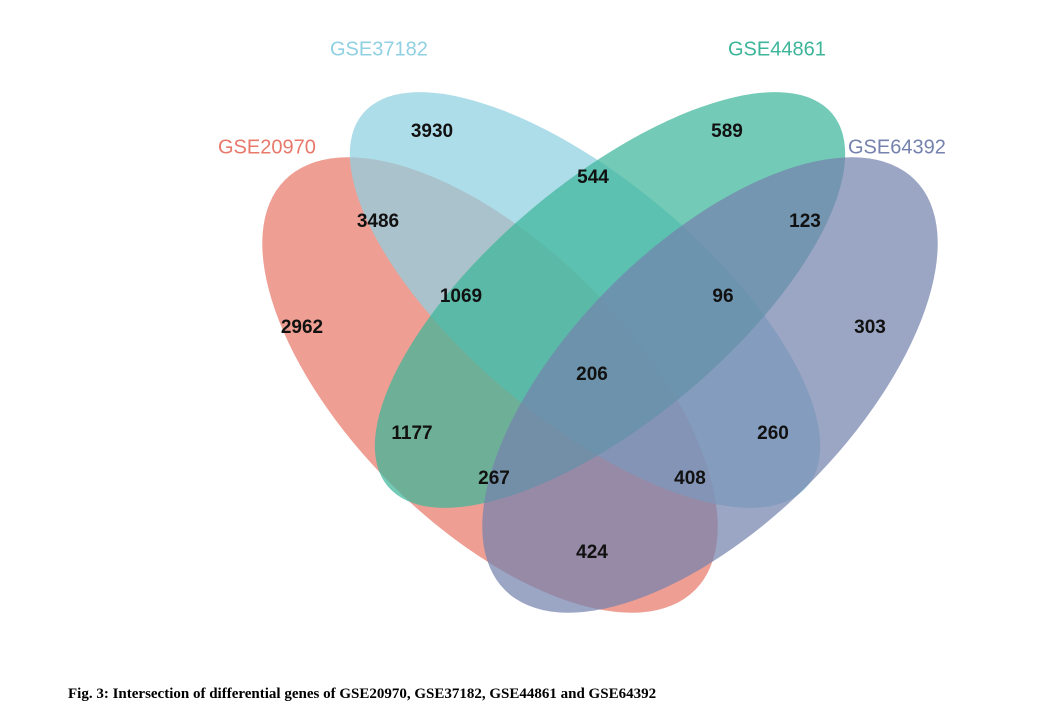 This screenshot has width=1039, height=722. What do you see at coordinates (777, 49) in the screenshot?
I see `set-label: GSE44861` at bounding box center [777, 49].